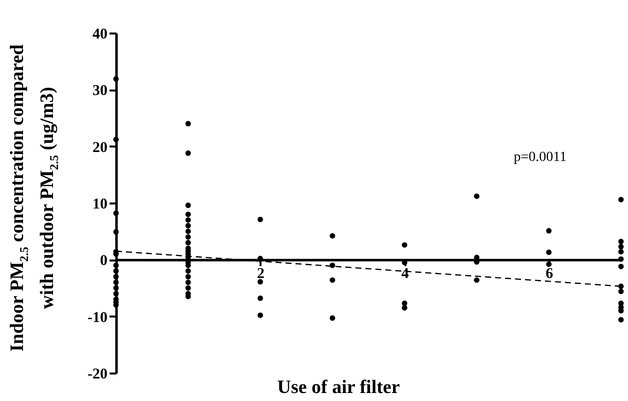  What do you see at coordinates (98, 318) in the screenshot?
I see `y-tick-label: -10` at bounding box center [98, 318].